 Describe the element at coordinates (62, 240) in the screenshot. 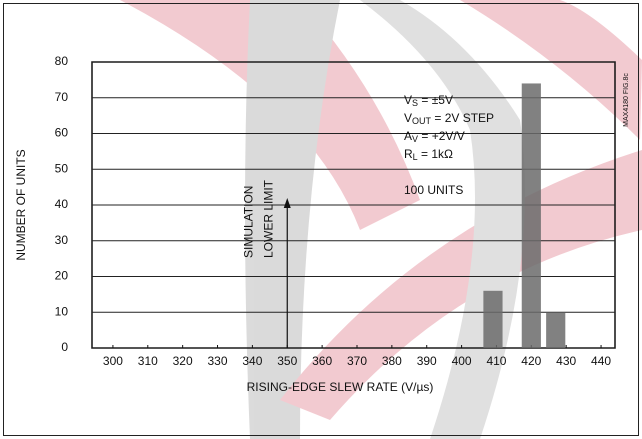

I see `y-tick-label: 30` at that location.